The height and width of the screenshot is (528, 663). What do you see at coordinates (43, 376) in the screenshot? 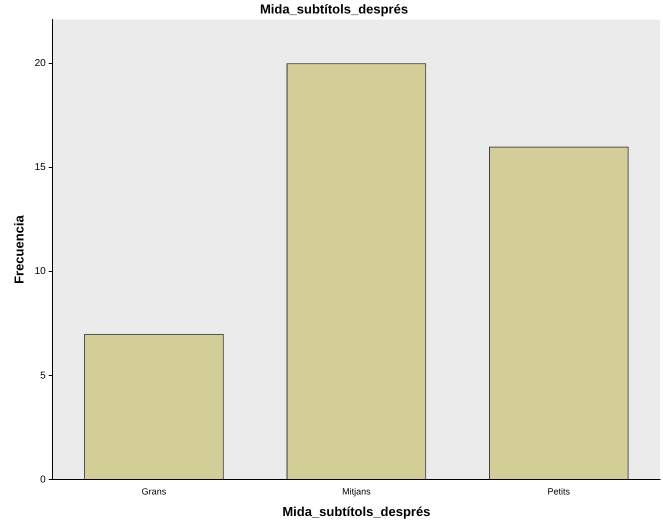
I see `y-tick-label: 5` at bounding box center [43, 376].